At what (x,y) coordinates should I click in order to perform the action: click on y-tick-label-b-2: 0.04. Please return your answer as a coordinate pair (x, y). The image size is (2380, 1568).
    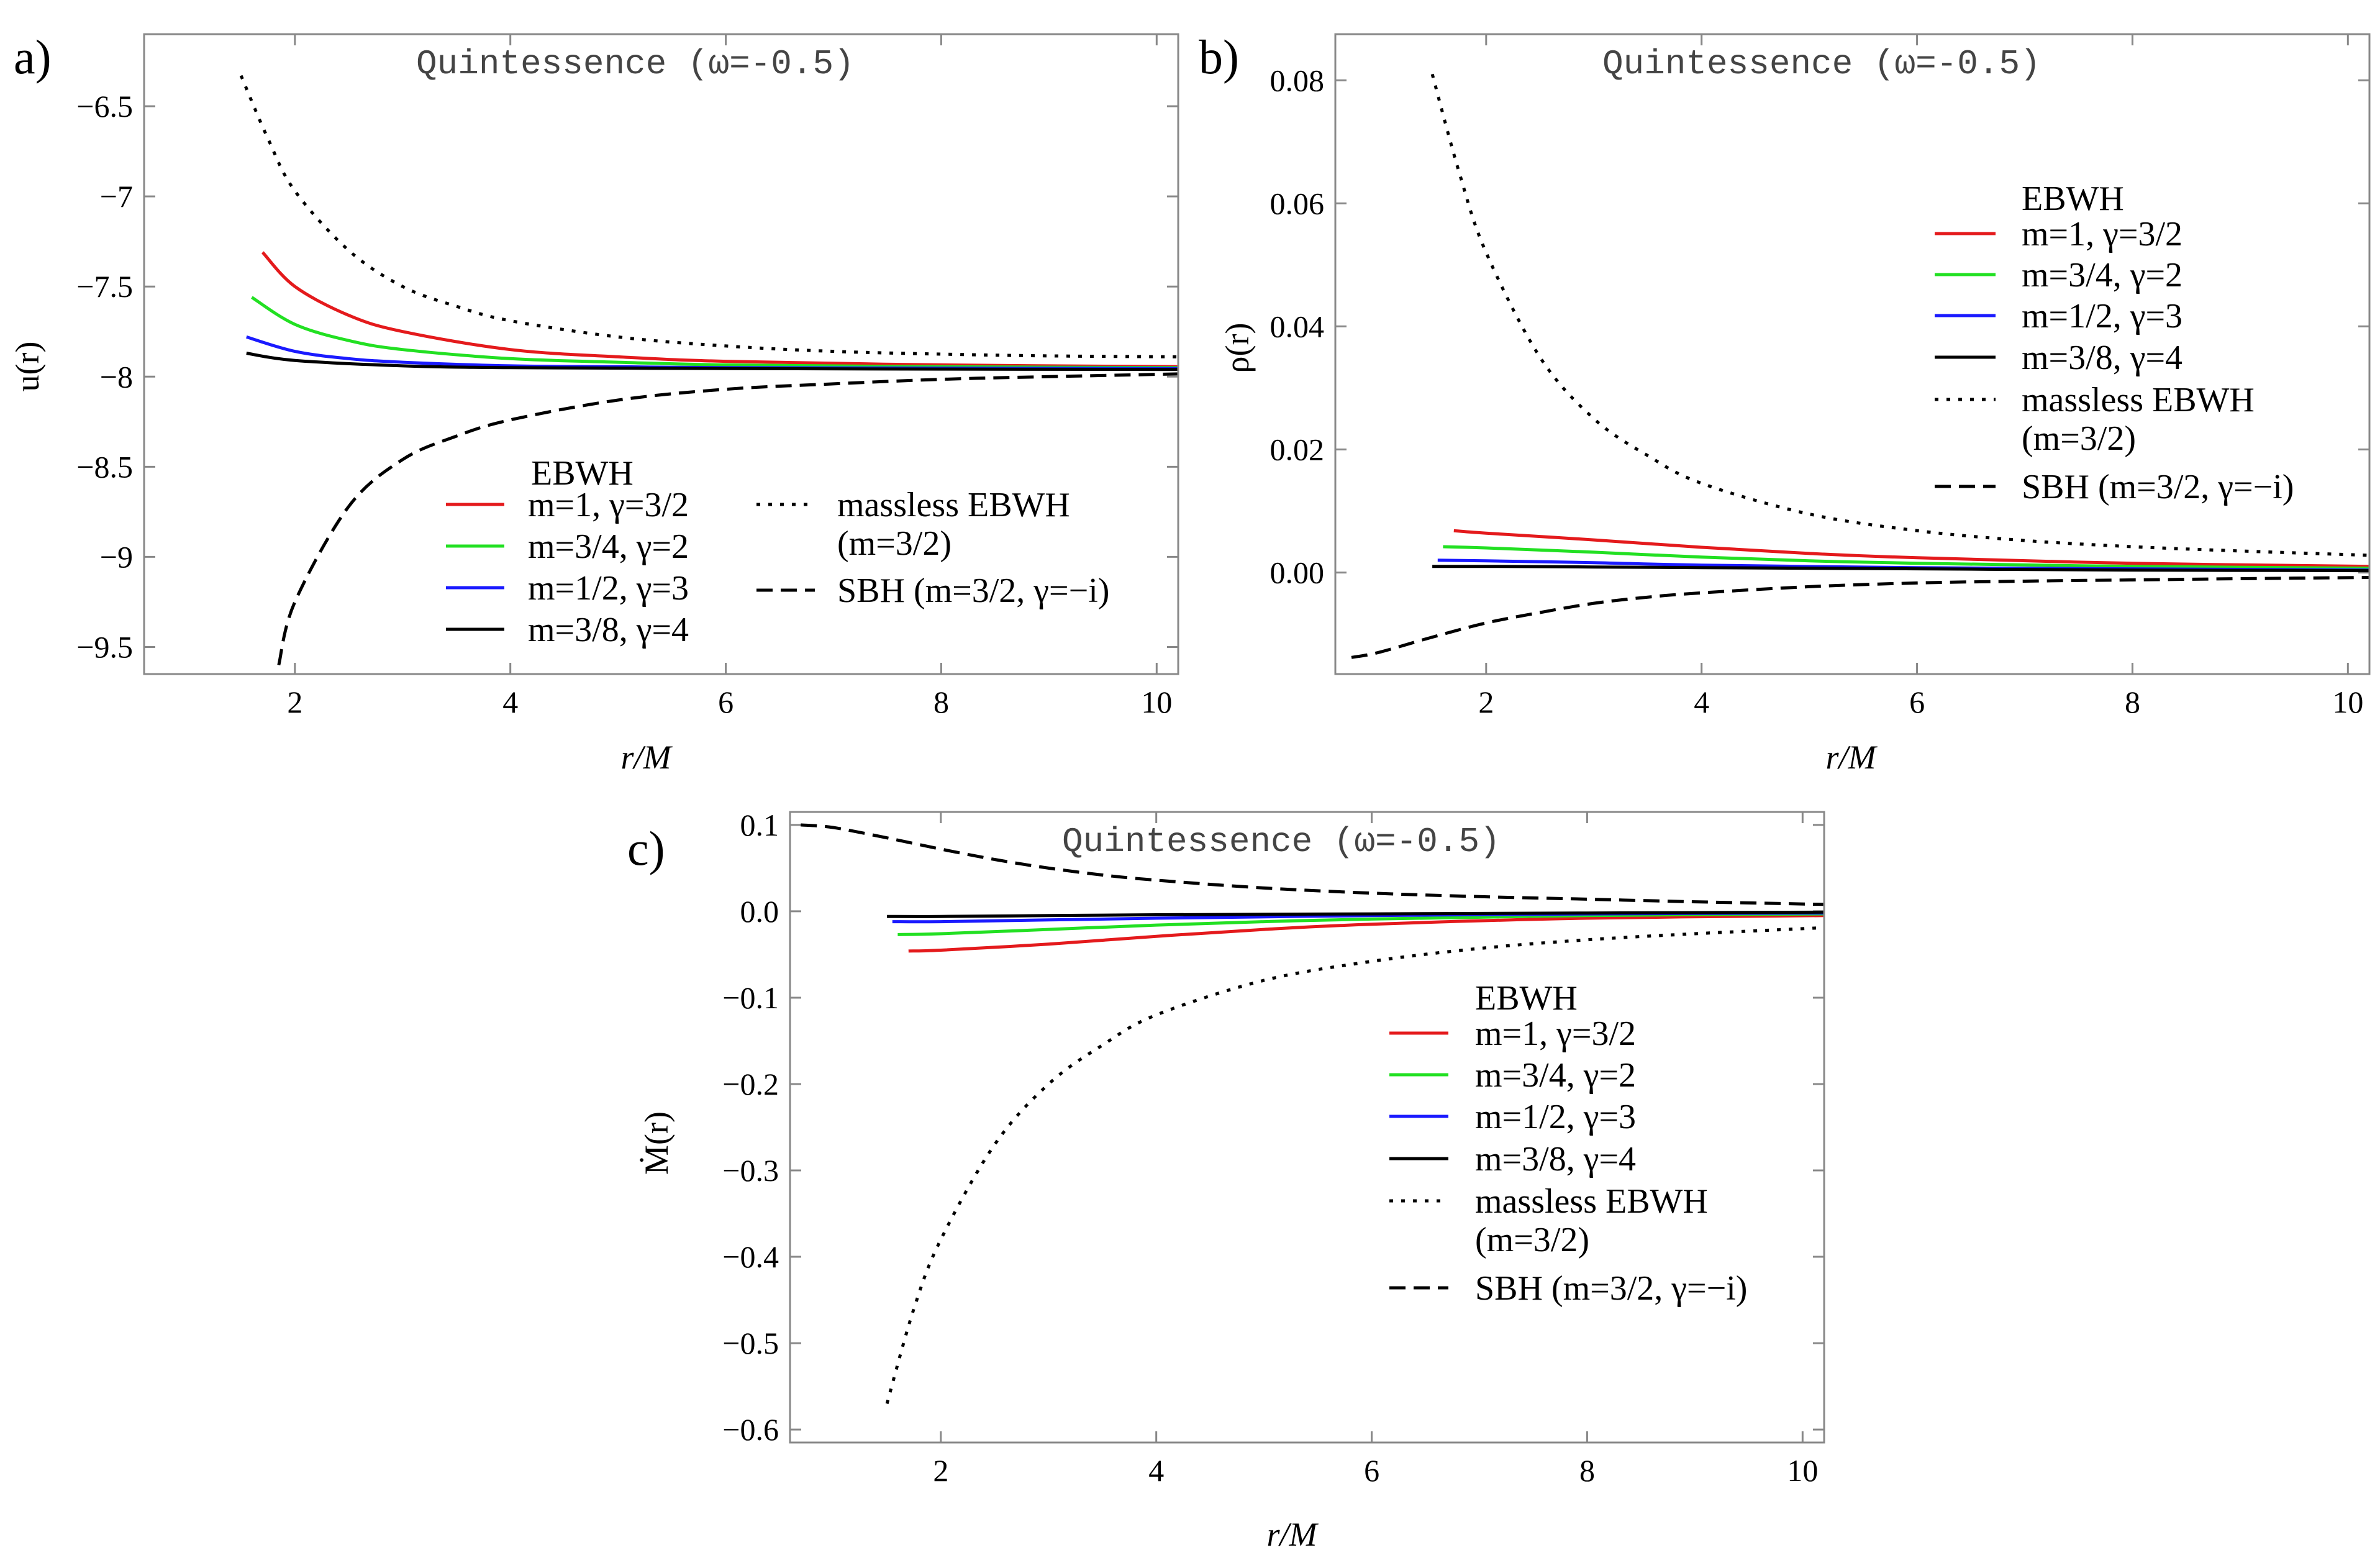
    Looking at the image, I should click on (1298, 326).